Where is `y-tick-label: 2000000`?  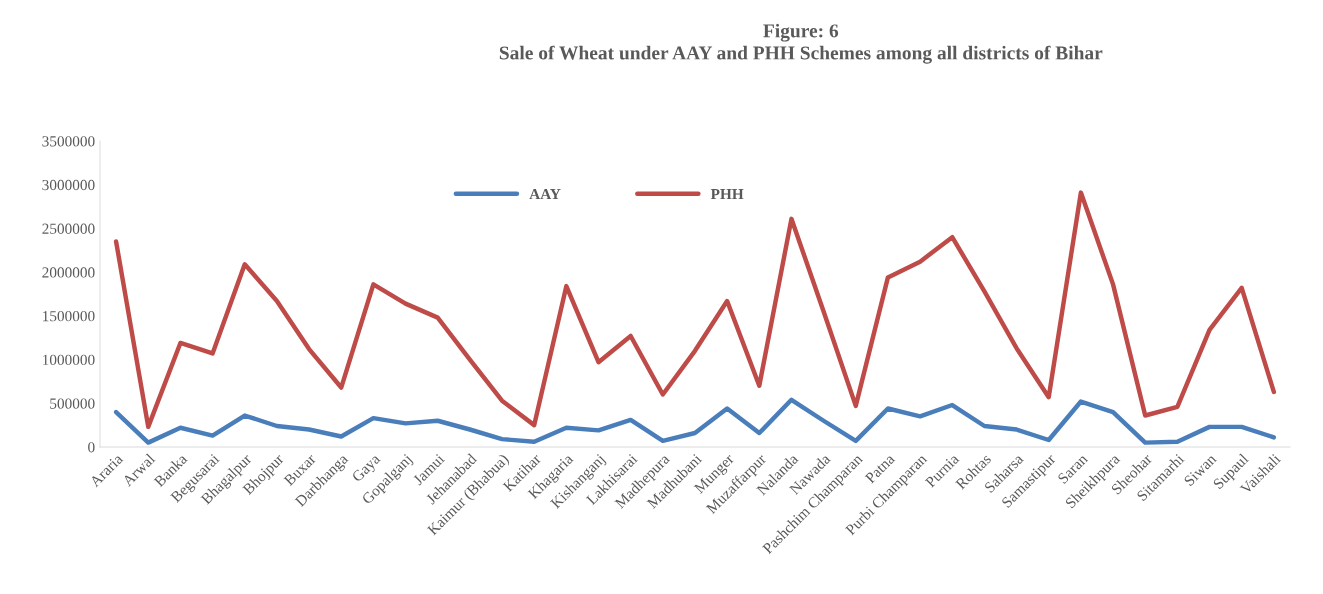
y-tick-label: 2000000 is located at coordinates (68, 272).